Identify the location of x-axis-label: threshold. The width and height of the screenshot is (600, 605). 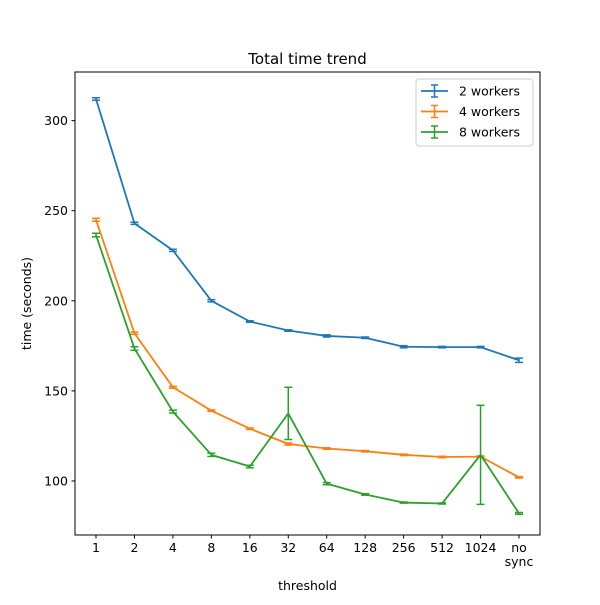
(307, 585).